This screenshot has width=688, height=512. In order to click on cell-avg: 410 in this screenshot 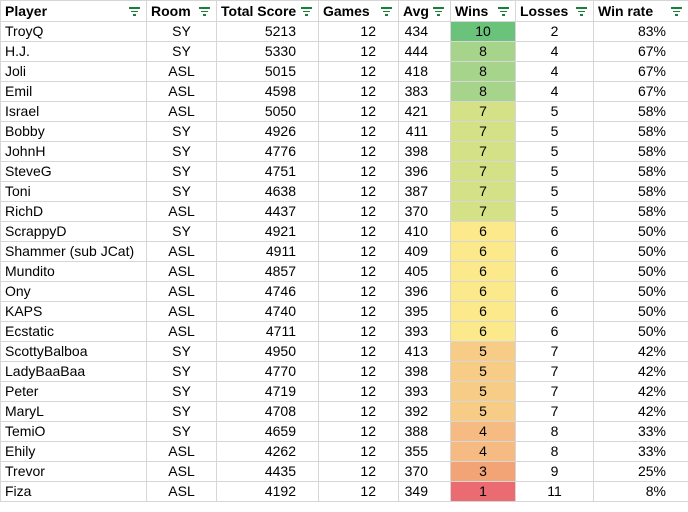, I will do `click(424, 231)`.